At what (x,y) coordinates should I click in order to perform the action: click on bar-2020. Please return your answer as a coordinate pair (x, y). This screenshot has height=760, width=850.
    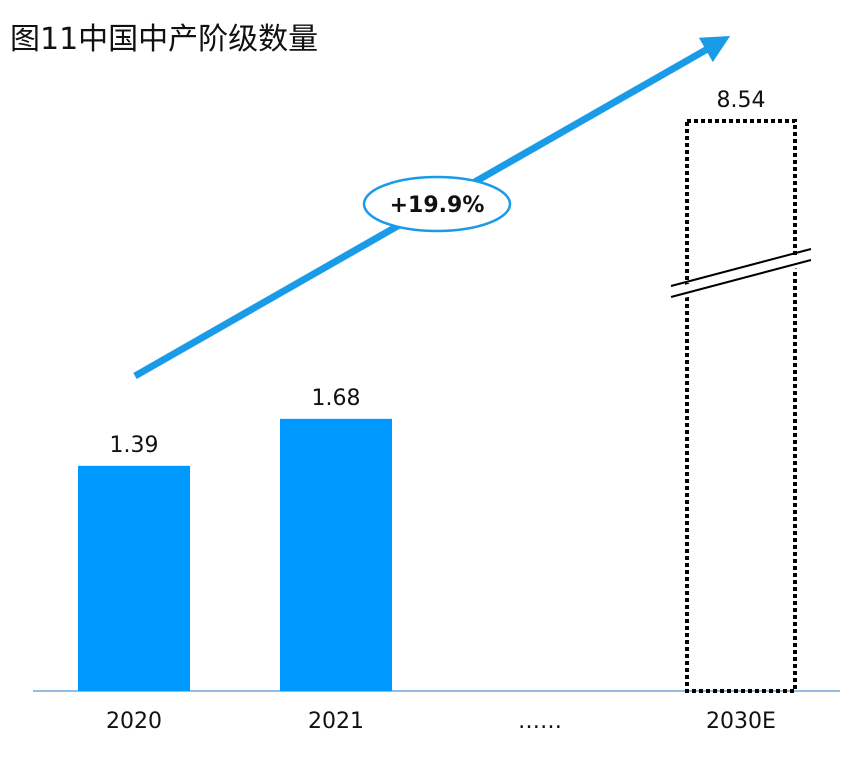
    Looking at the image, I should click on (134, 578).